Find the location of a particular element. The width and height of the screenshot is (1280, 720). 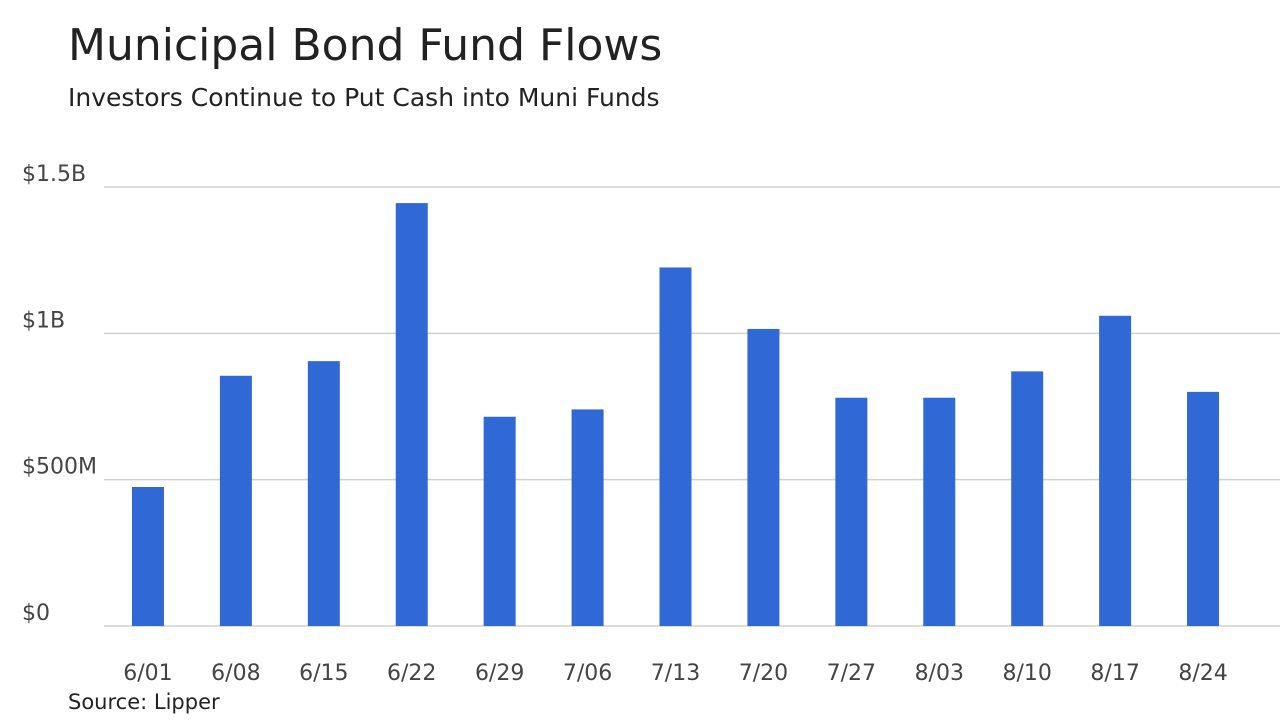

x-tick-label: 7/13 is located at coordinates (675, 673).